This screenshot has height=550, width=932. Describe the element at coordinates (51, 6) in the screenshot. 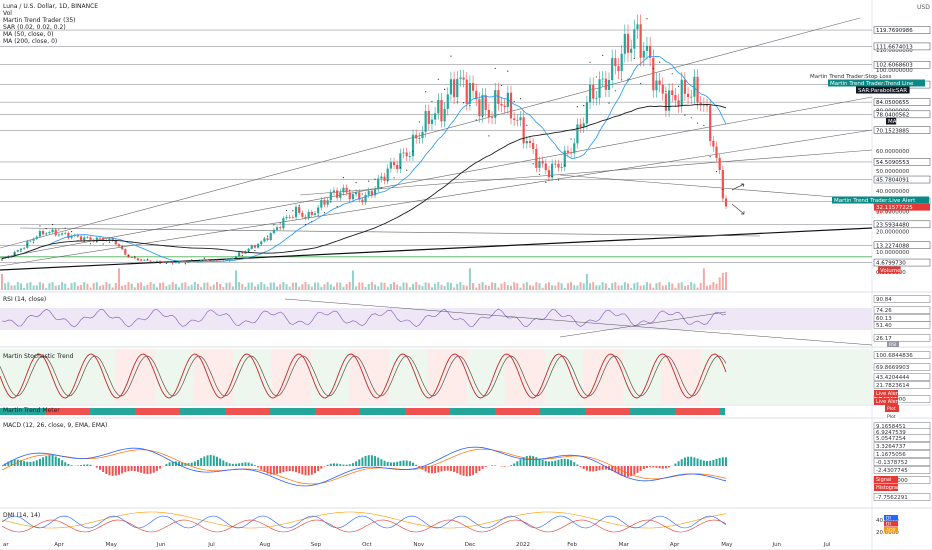

I see `symbol-title: Luna / U.S. Dollar, 1D, BINANCE` at that location.